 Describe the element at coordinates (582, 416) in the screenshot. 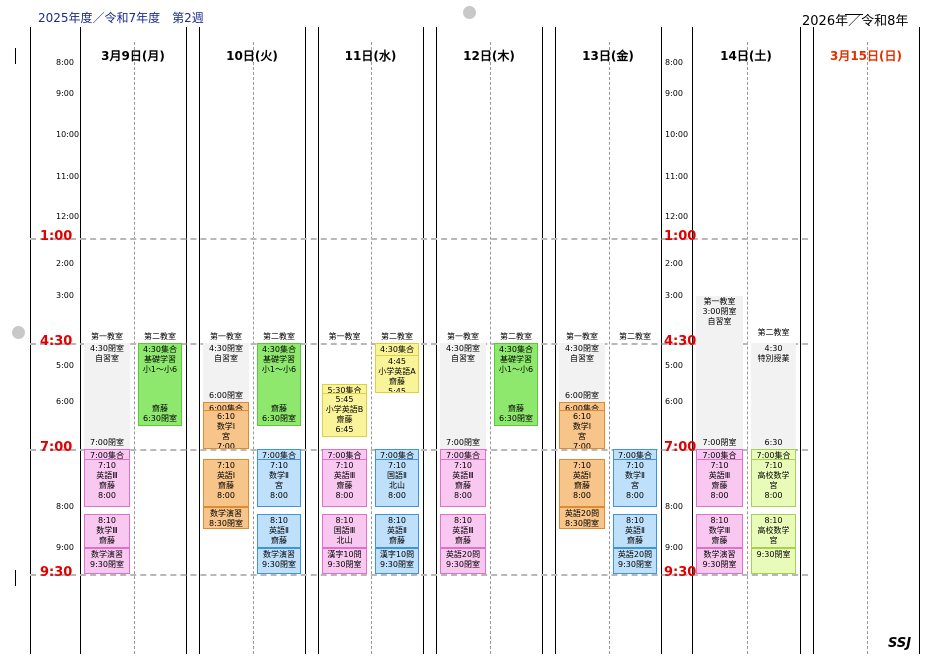

I see `event-text: 6:10` at that location.